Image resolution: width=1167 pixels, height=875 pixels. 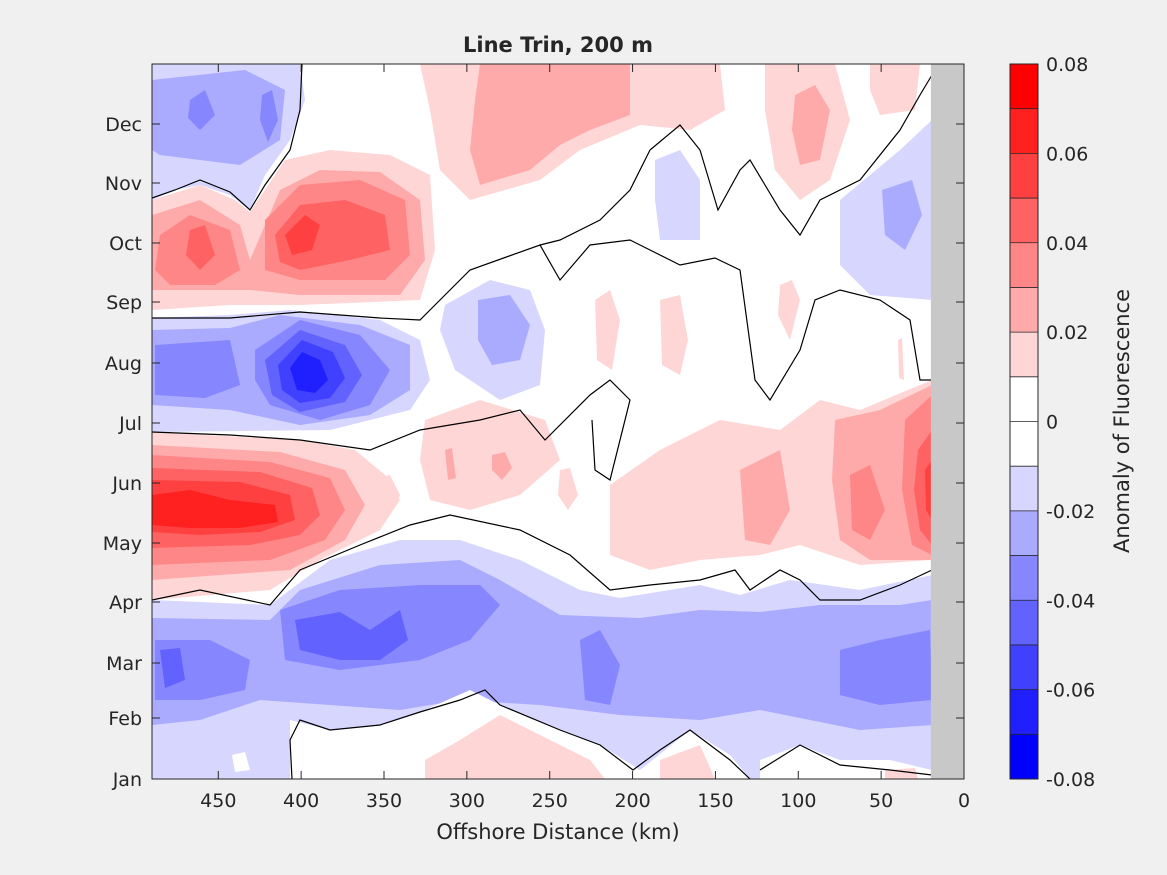 I want to click on y-tick-label-1: Feb, so click(x=125, y=719).